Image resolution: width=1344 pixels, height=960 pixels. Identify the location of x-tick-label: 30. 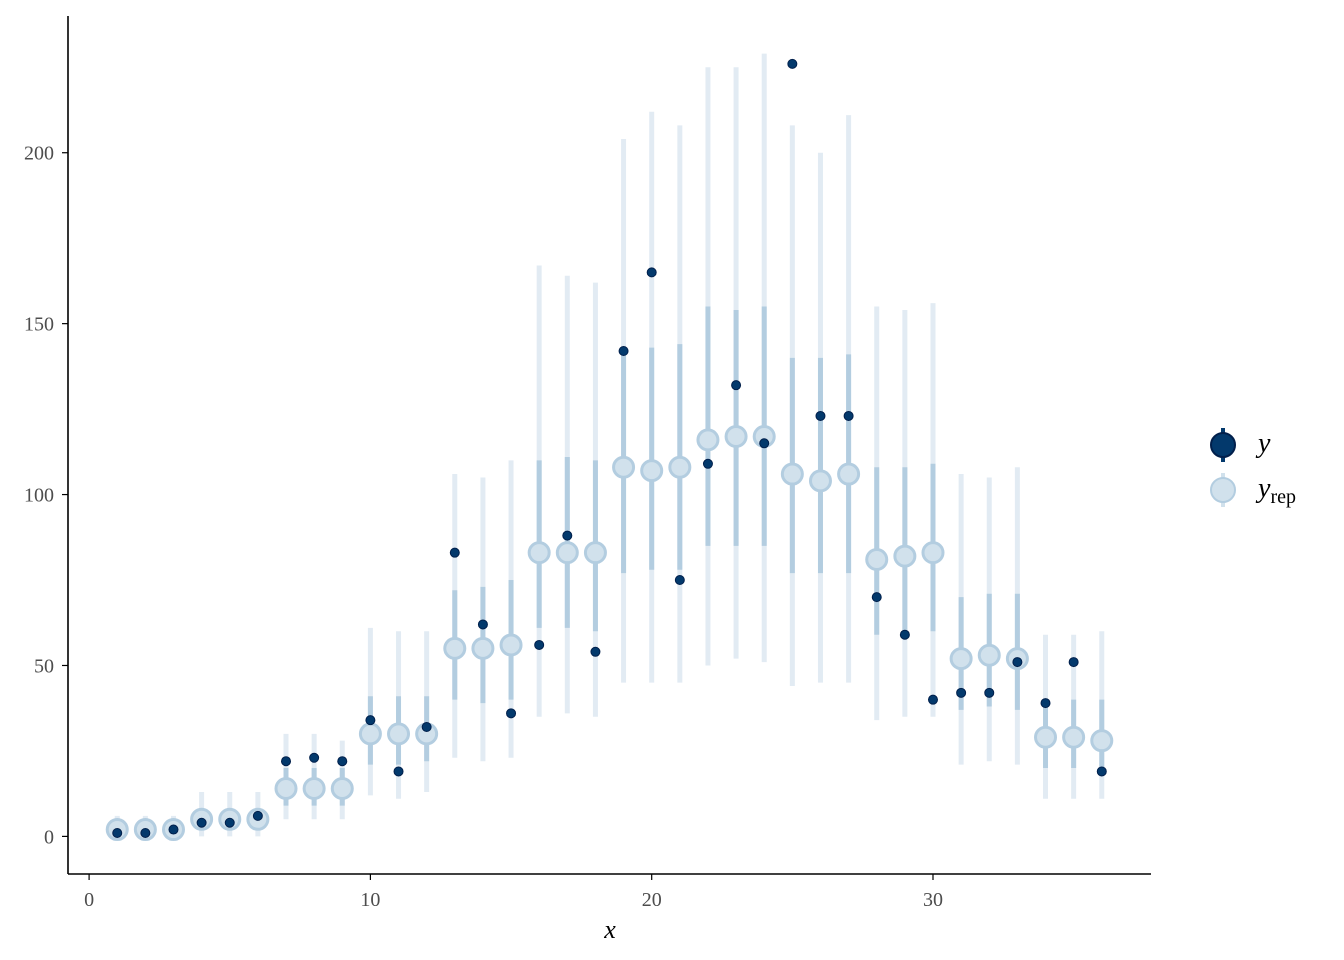
(933, 900).